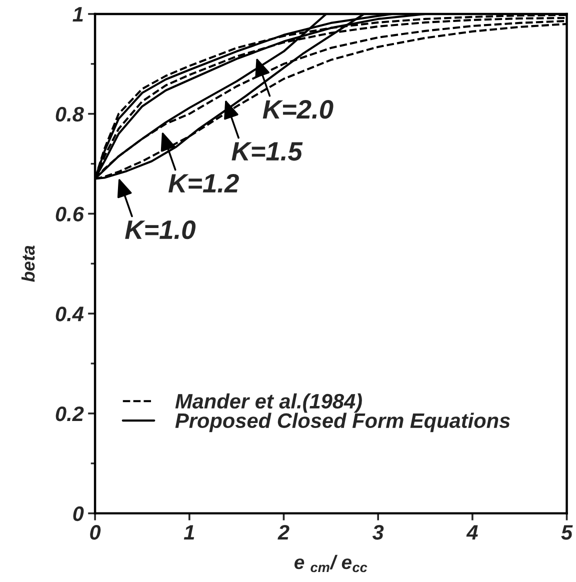 Image resolution: width=576 pixels, height=582 pixels. What do you see at coordinates (78, 514) in the screenshot?
I see `y-tick-label: 0` at bounding box center [78, 514].